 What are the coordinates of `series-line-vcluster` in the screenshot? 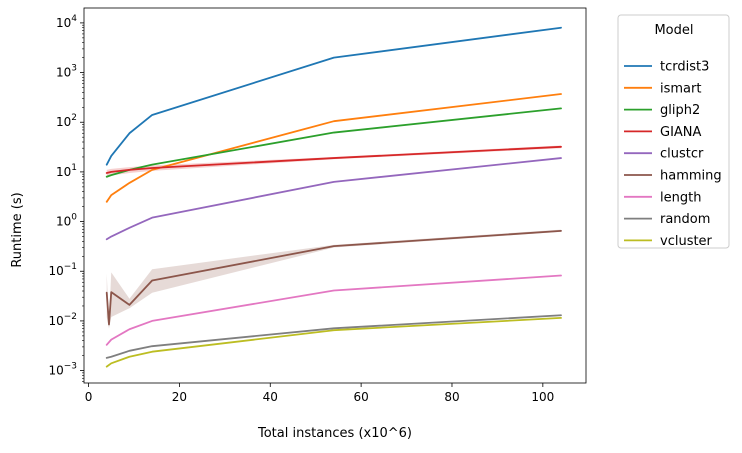 It's located at (333, 342).